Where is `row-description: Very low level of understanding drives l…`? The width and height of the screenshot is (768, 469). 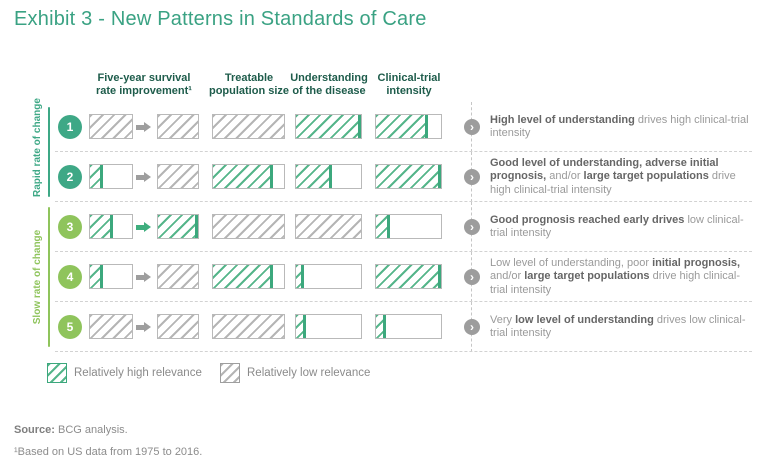
row-description: Very low level of understanding drives l… is located at coordinates (621, 327).